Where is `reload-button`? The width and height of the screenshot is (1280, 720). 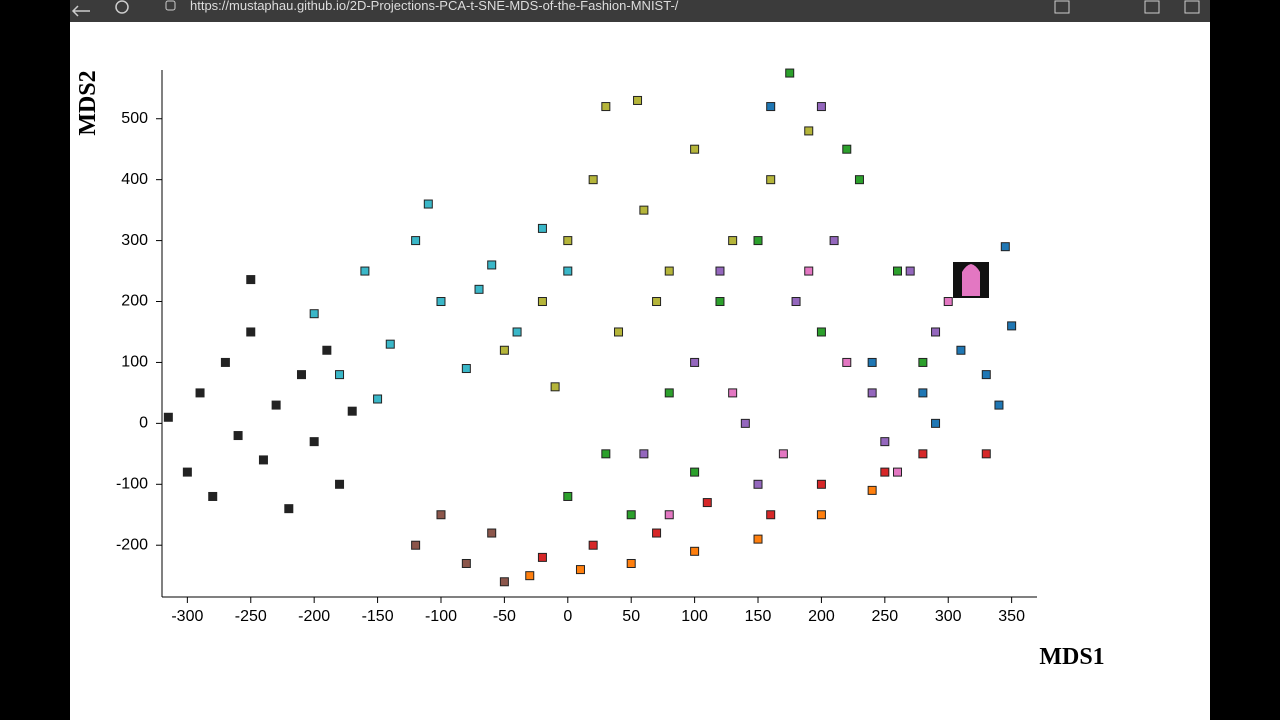 reload-button is located at coordinates (122, 7).